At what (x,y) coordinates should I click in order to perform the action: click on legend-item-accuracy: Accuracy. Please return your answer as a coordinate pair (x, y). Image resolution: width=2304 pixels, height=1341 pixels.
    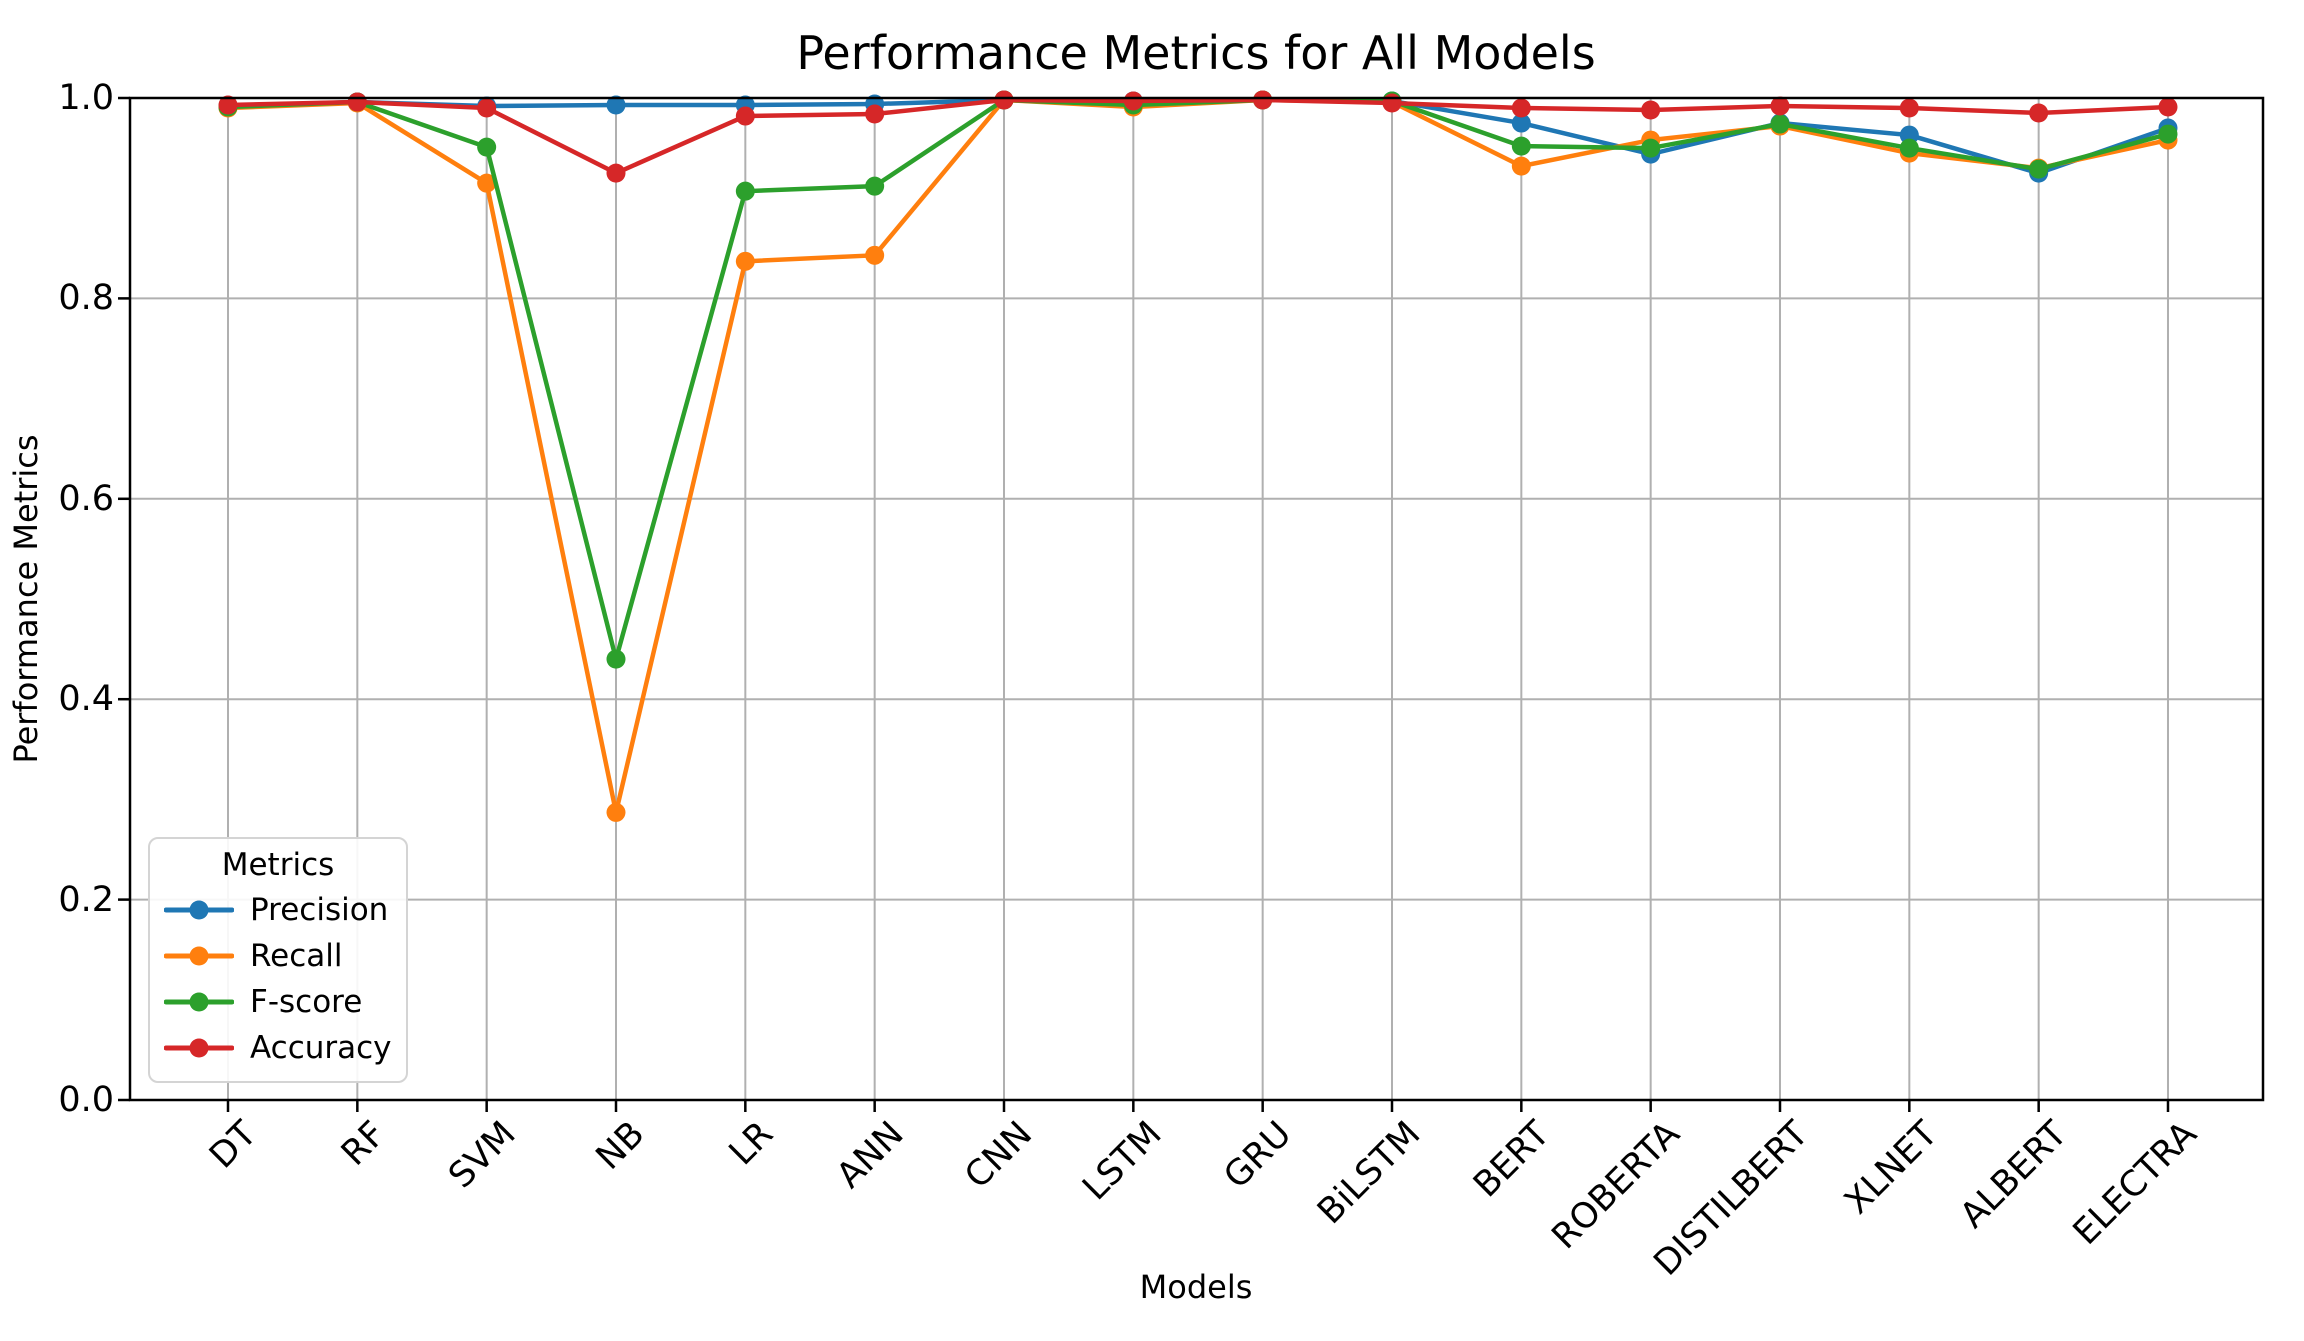
    Looking at the image, I should click on (278, 1048).